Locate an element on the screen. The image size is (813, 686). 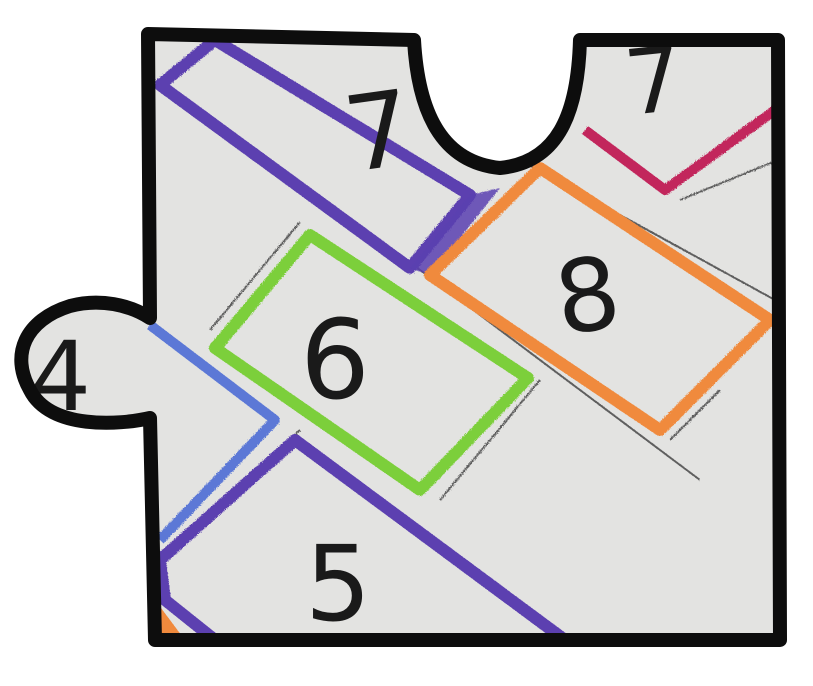
label-6: 6 is located at coordinates (335, 360).